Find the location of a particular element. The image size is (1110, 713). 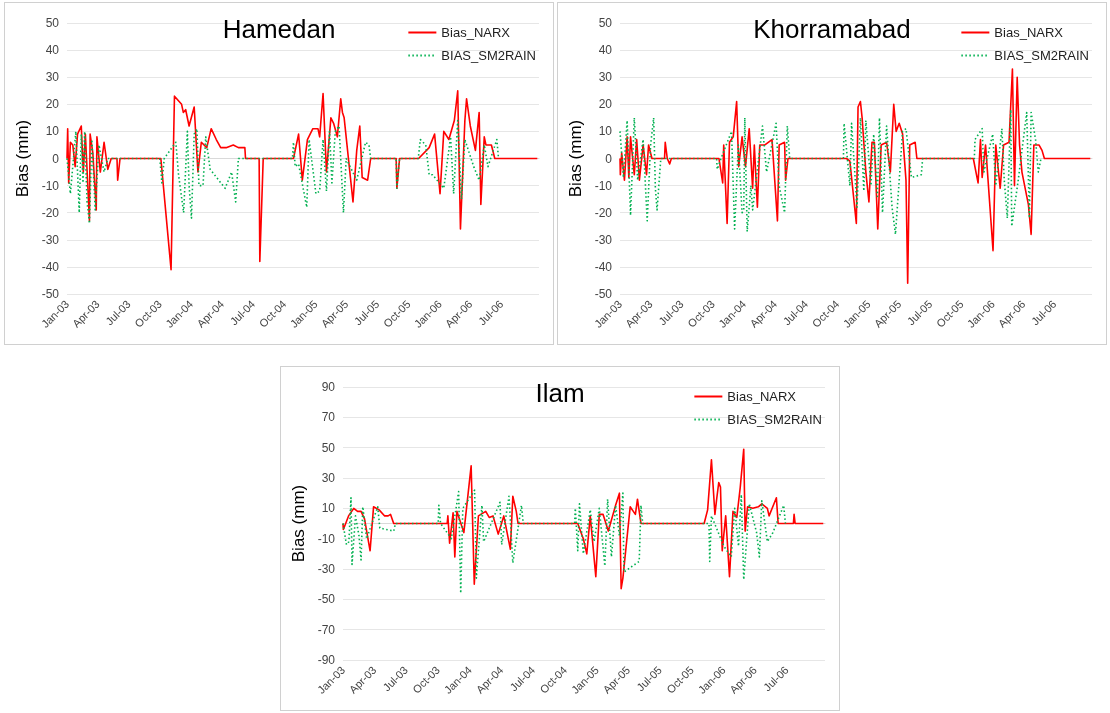

y-tick-label: -70 is located at coordinates (326, 629).